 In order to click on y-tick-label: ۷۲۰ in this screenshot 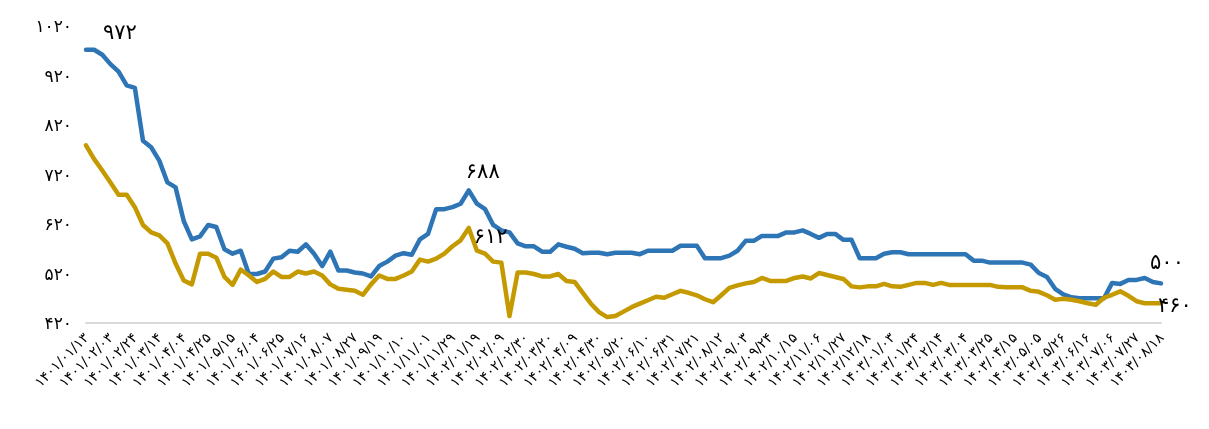, I will do `click(58, 174)`.